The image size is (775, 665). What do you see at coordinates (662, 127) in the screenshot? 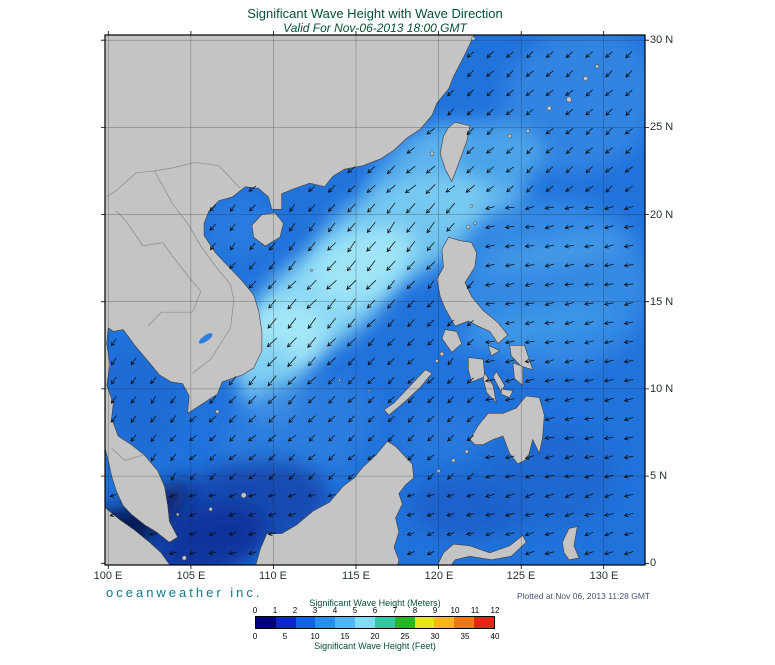
I see `lat-tick-label: 25 N` at bounding box center [662, 127].